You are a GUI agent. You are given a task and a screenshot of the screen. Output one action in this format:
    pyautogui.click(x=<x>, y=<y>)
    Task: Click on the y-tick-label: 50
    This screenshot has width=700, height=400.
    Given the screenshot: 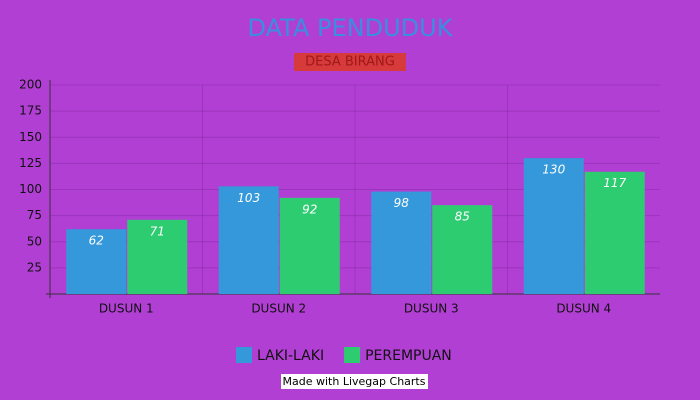 What is the action you would take?
    pyautogui.click(x=34, y=241)
    